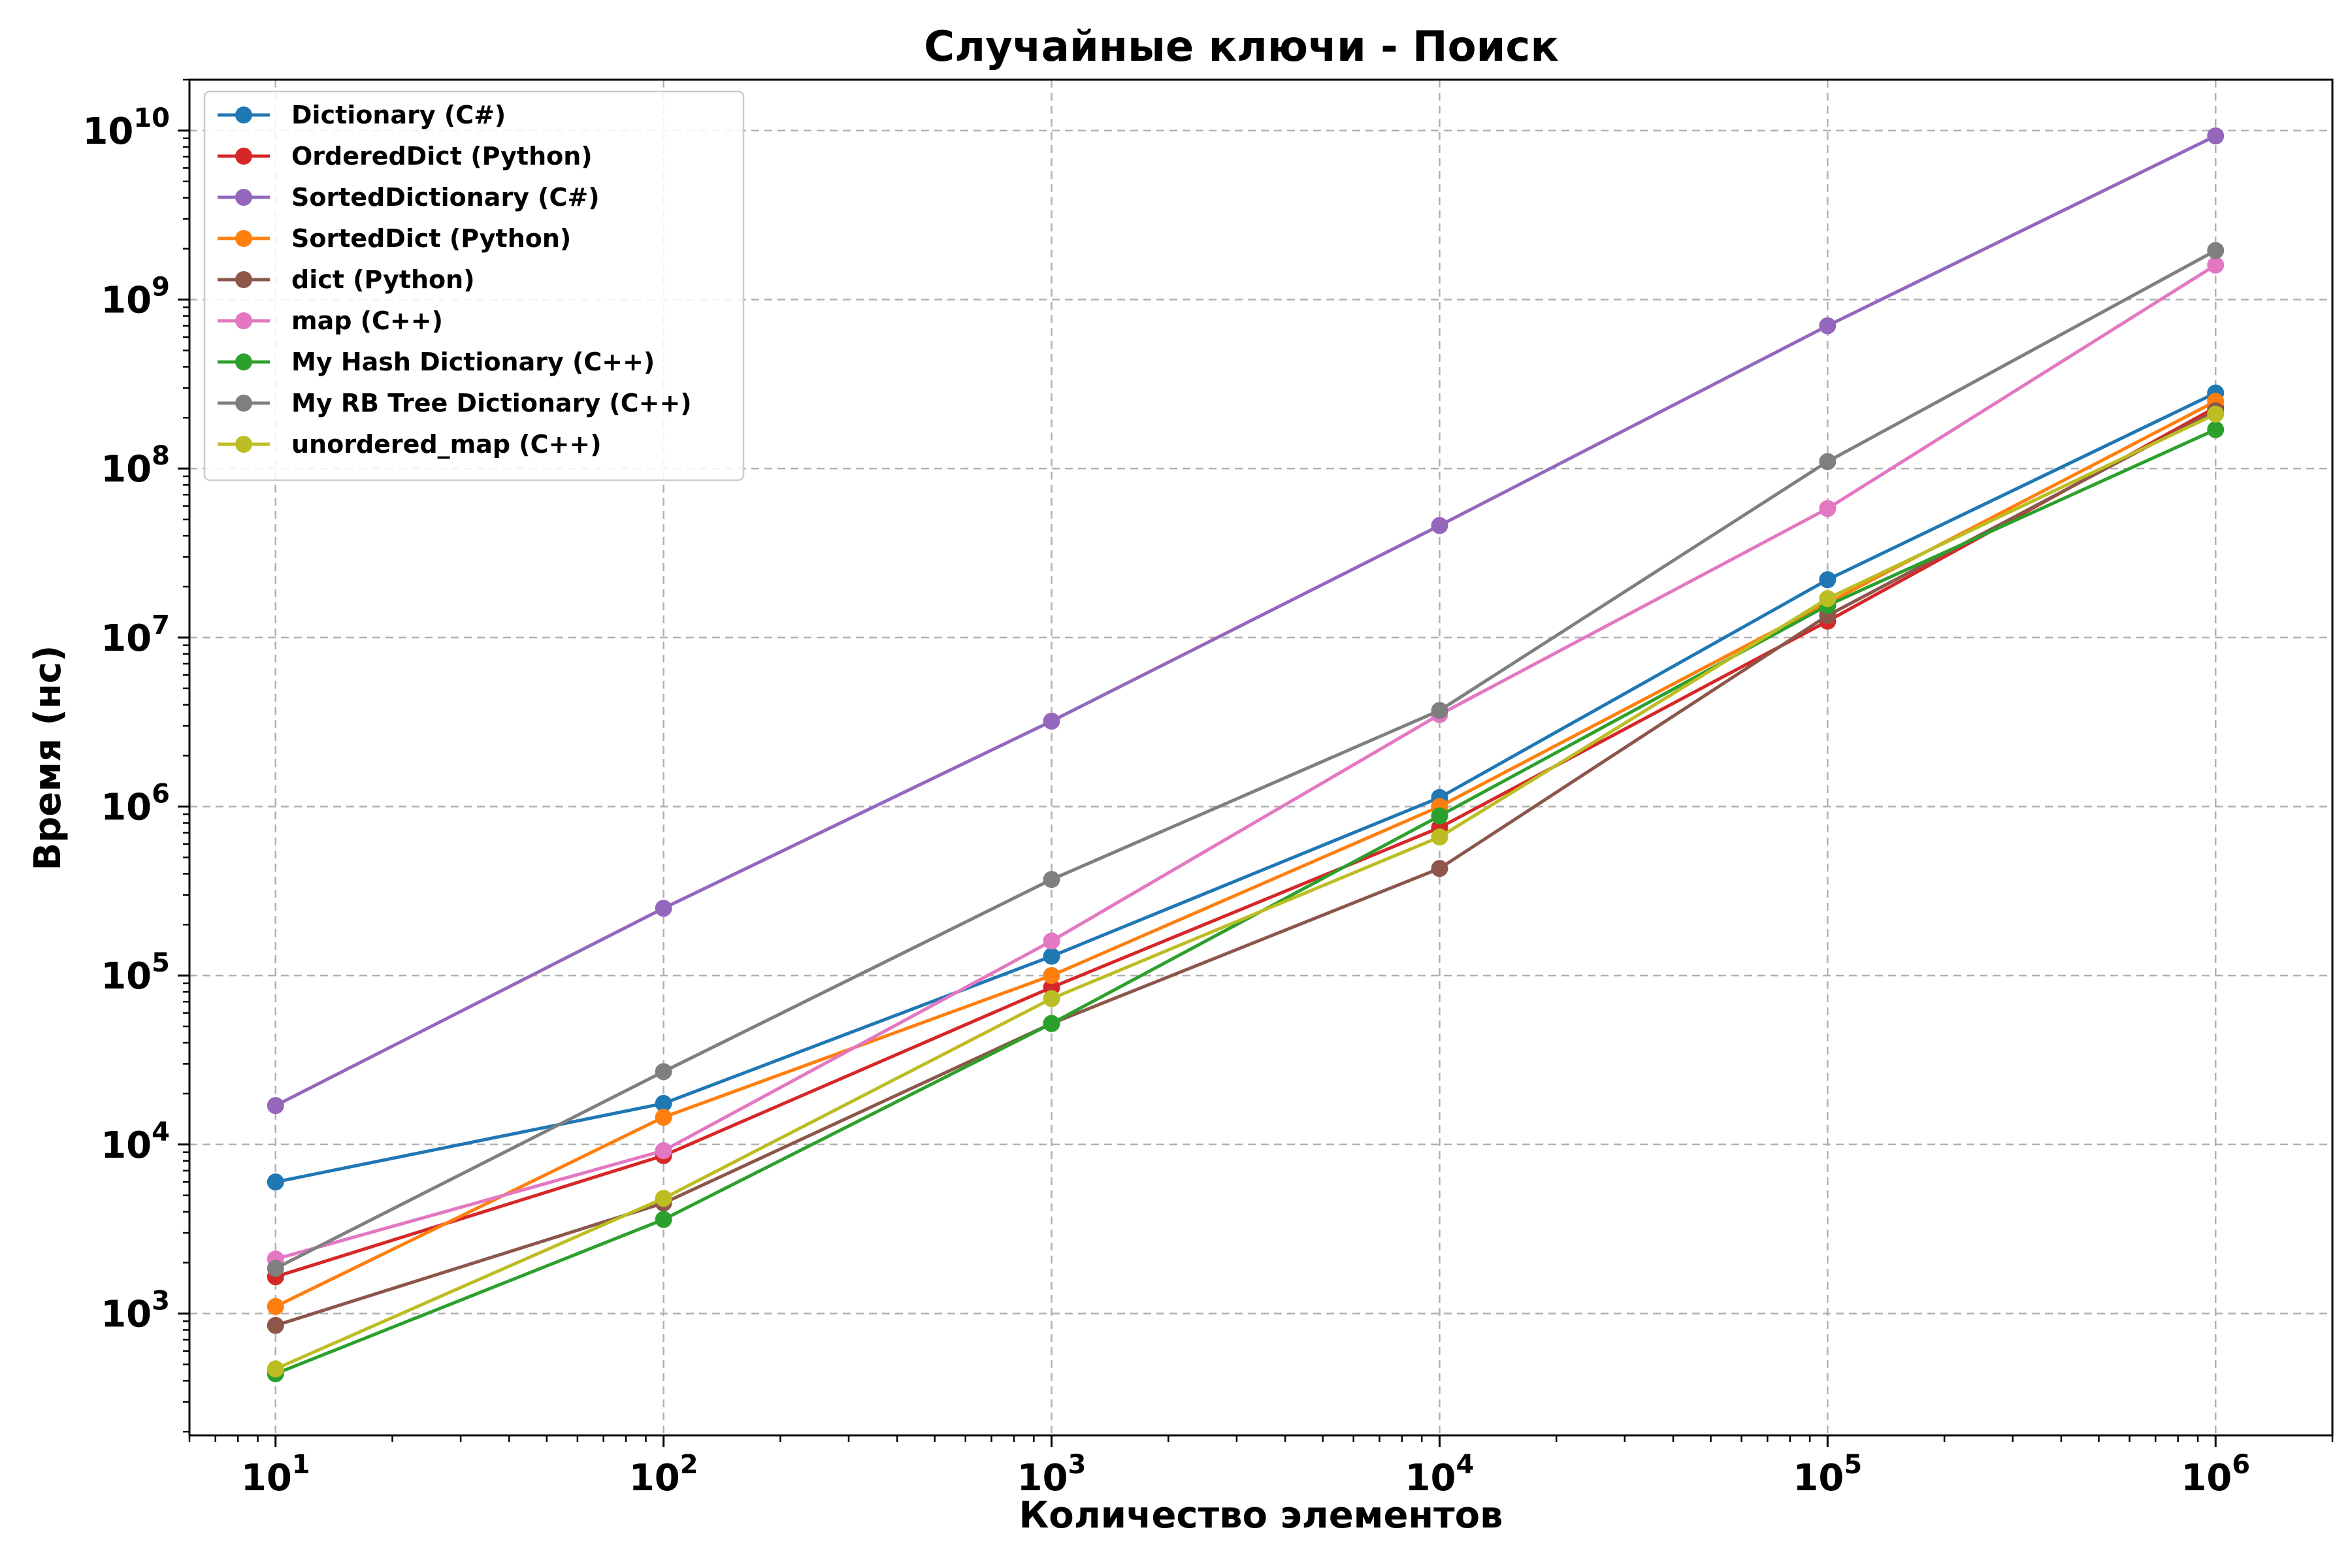  I want to click on legend-item: OrderedDict (Python), so click(405, 156).